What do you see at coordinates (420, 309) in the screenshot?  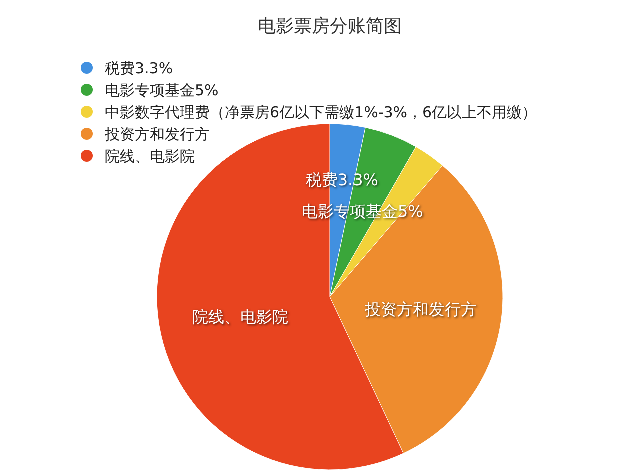 I see `data-label: 投资方和发行方` at bounding box center [420, 309].